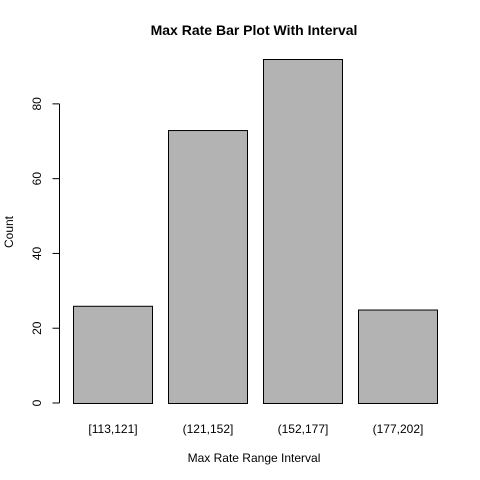 The height and width of the screenshot is (480, 480). I want to click on y-axis-group: 0 20 40 60 80, so click(45, 251).